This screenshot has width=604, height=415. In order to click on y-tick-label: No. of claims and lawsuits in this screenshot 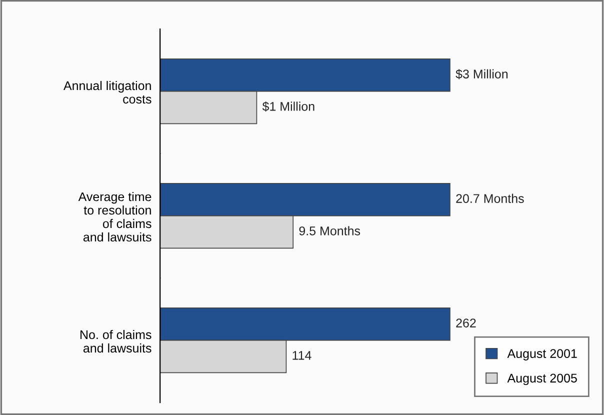, I will do `click(116, 341)`.